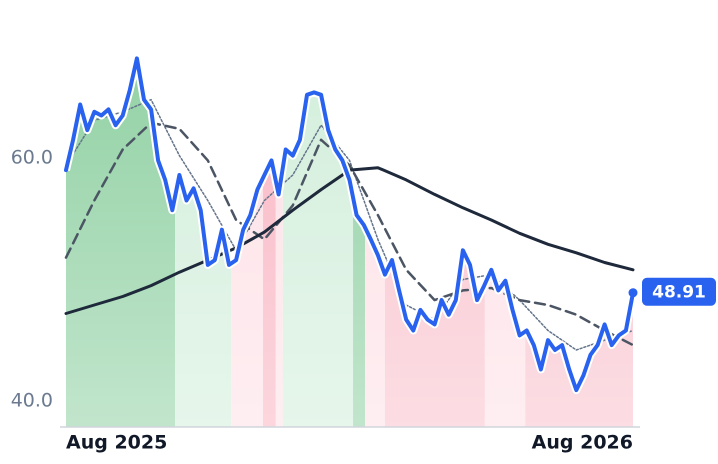  Describe the element at coordinates (582, 443) in the screenshot. I see `x-tick-label: Aug 2026` at that location.